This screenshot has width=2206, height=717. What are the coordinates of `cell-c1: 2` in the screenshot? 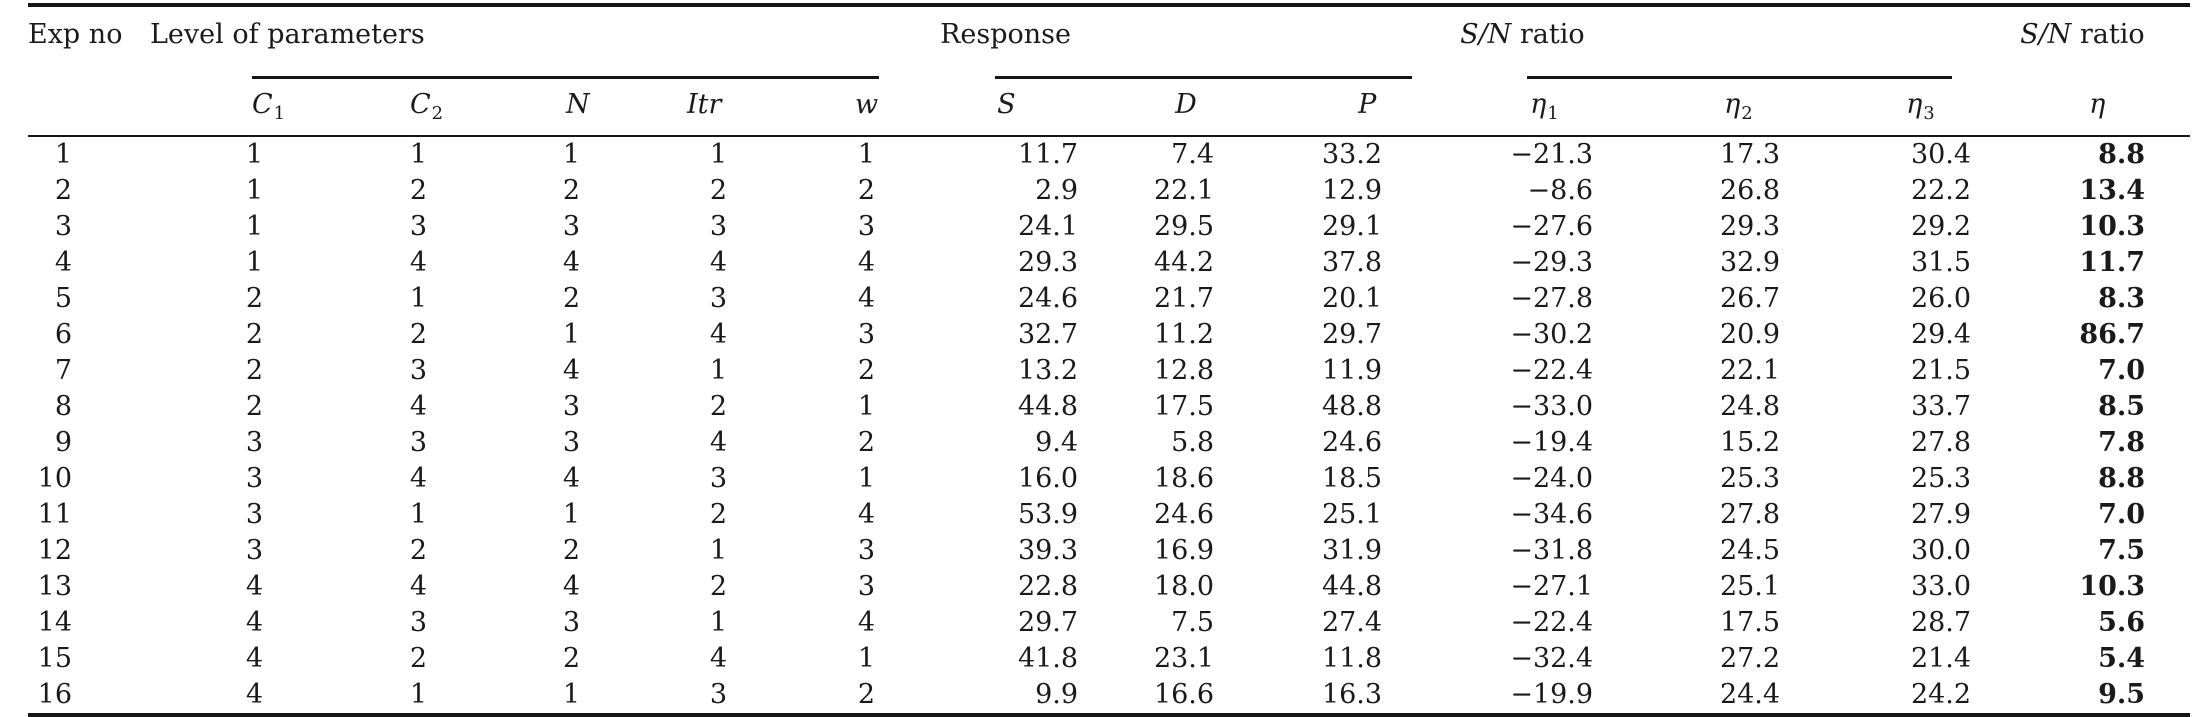 It's located at (254, 406).